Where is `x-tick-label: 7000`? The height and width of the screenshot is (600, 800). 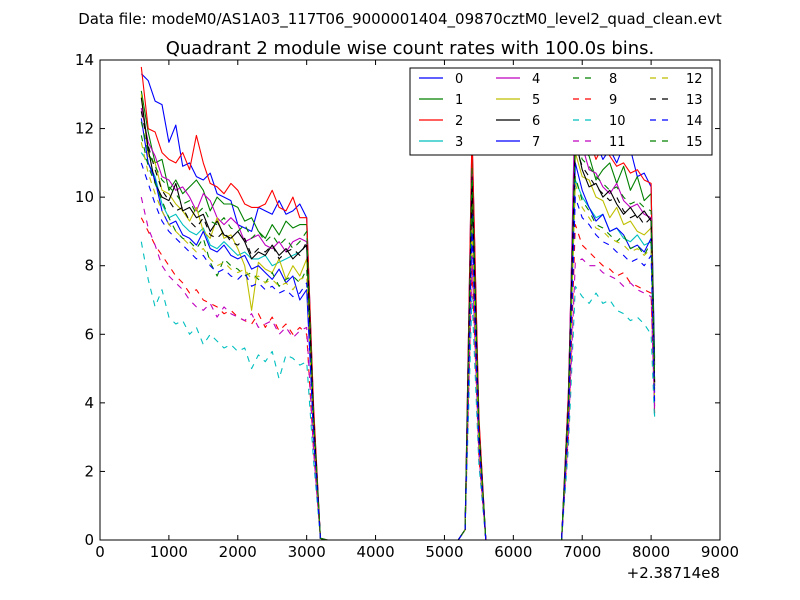 x-tick-label: 7000 is located at coordinates (582, 552).